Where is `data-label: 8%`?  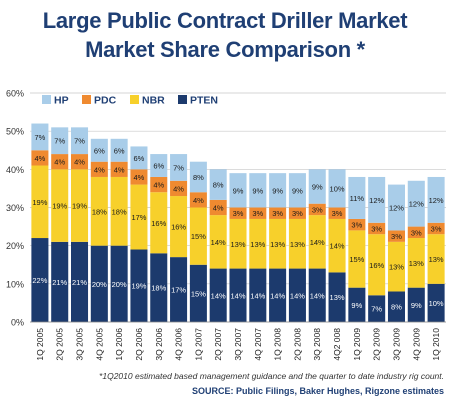 data-label: 8% is located at coordinates (396, 307).